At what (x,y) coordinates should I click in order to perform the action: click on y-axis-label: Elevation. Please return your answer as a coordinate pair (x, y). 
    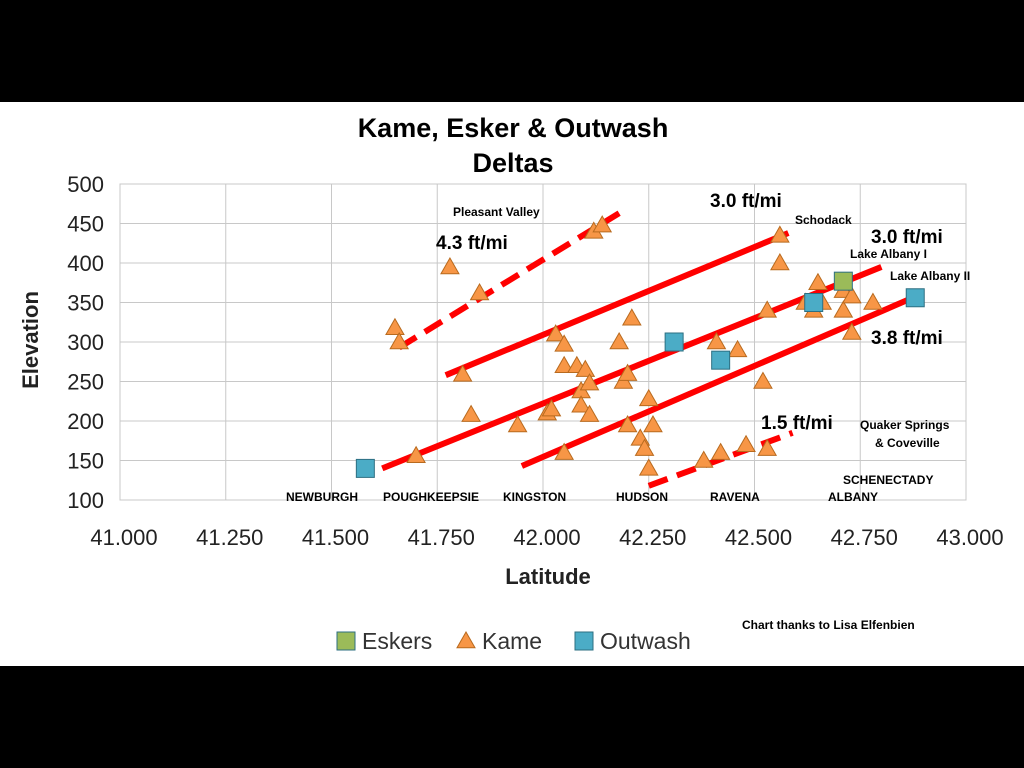
    Looking at the image, I should click on (30, 340).